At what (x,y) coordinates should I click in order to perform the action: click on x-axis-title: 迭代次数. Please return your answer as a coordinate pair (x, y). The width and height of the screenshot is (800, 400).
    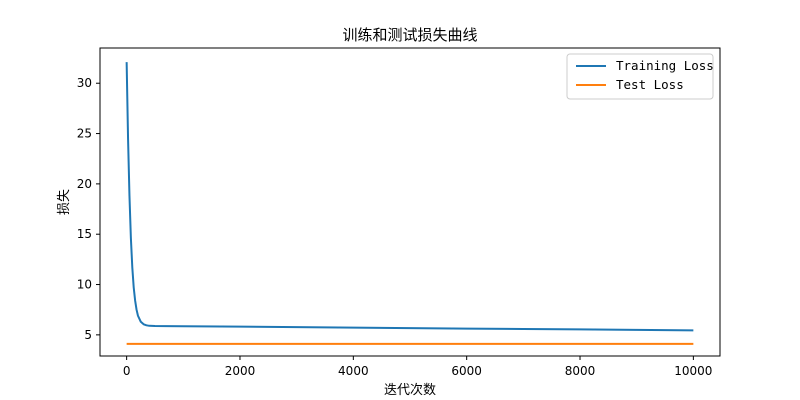
    Looking at the image, I should click on (410, 390).